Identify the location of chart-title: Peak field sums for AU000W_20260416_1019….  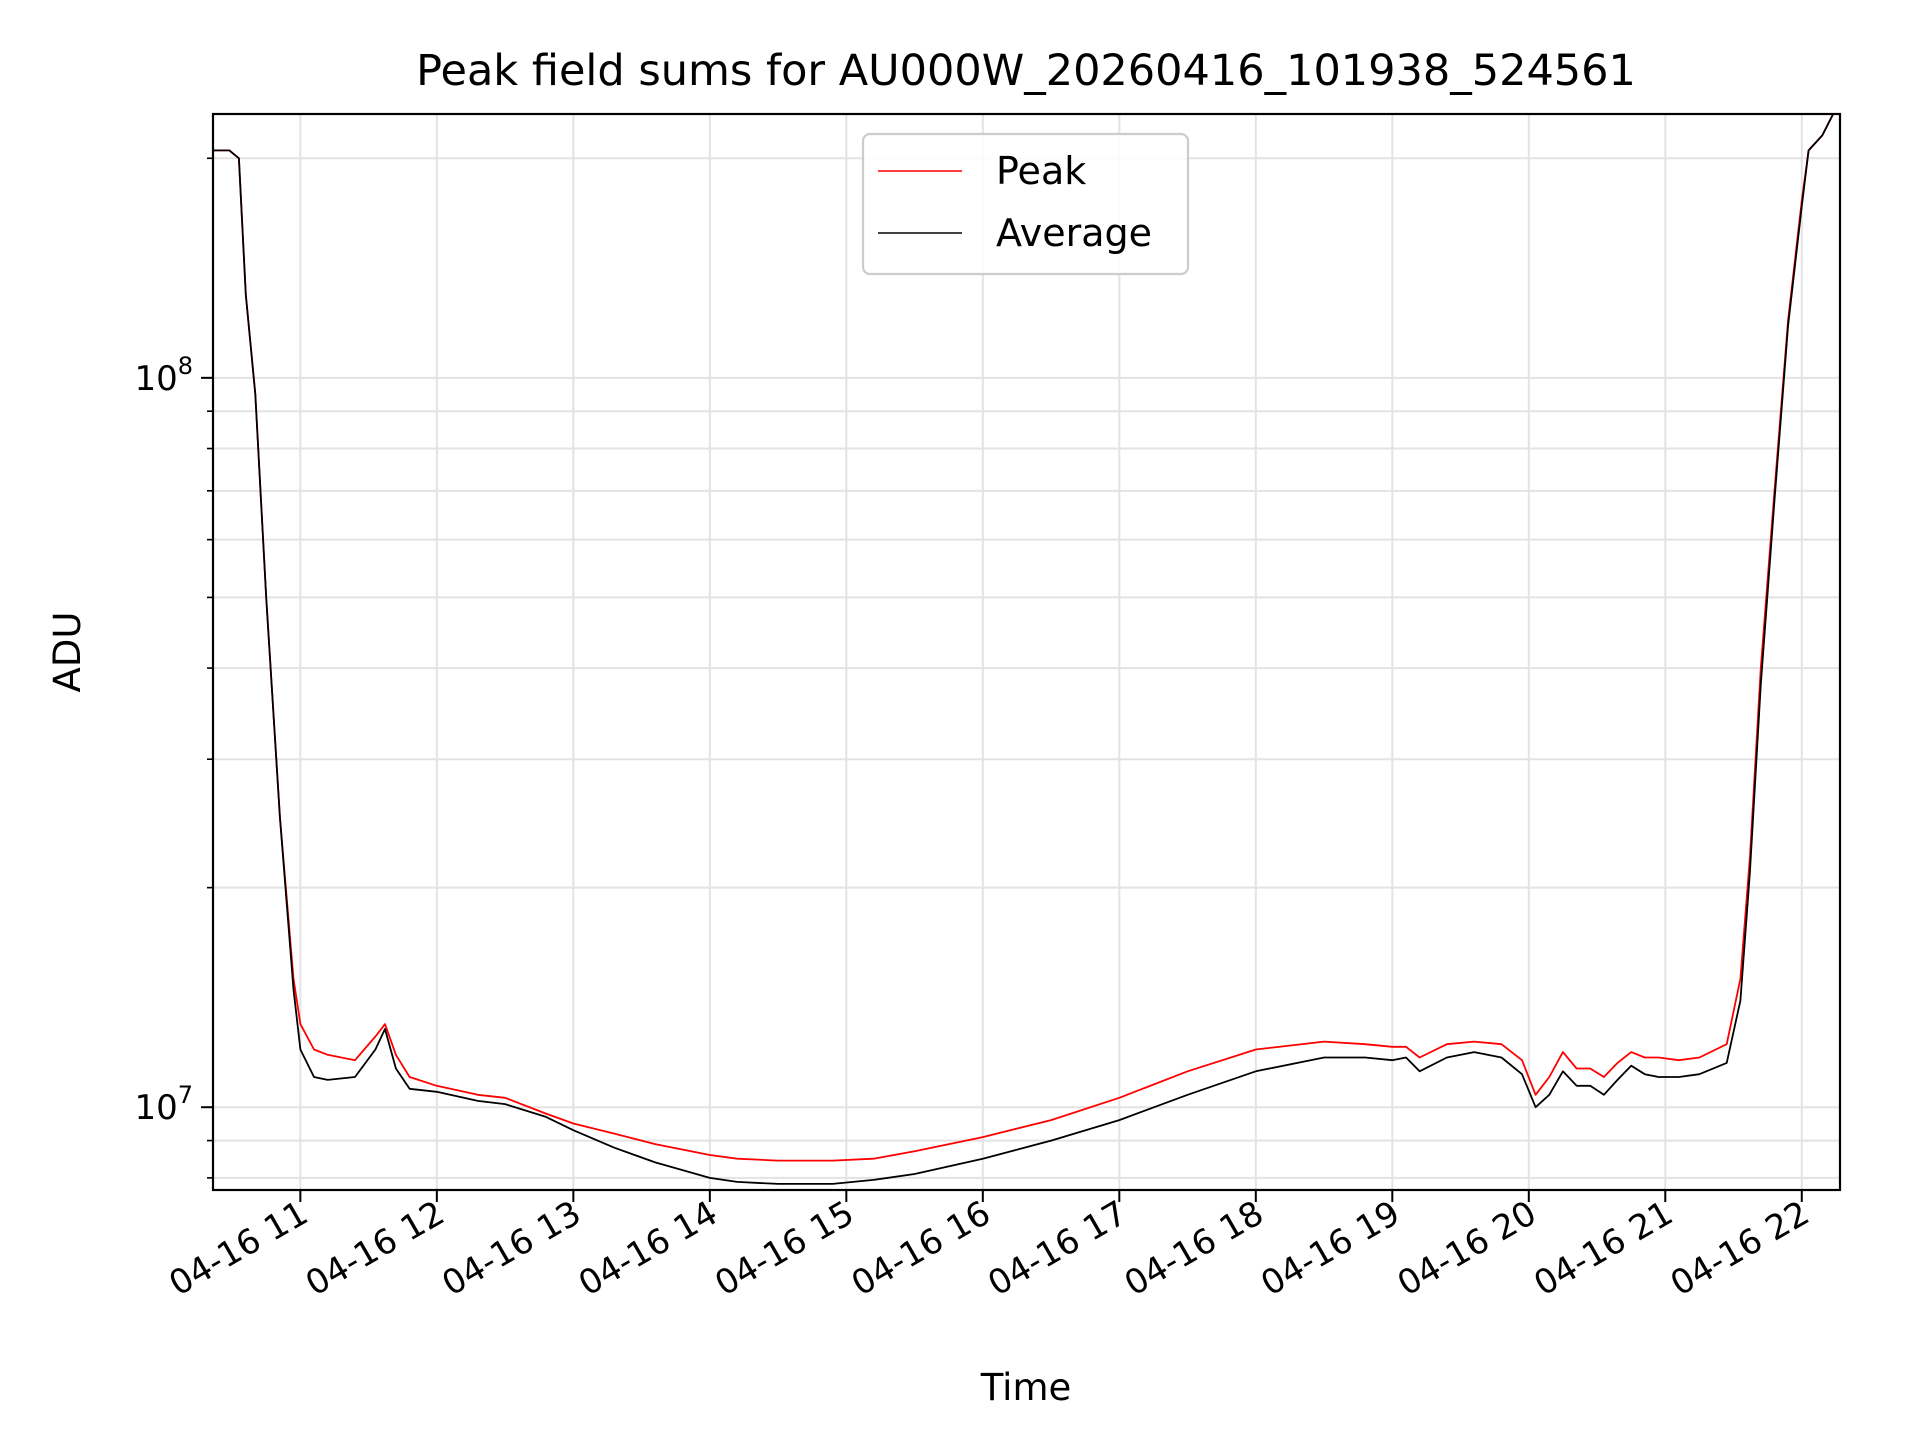
(1026, 71).